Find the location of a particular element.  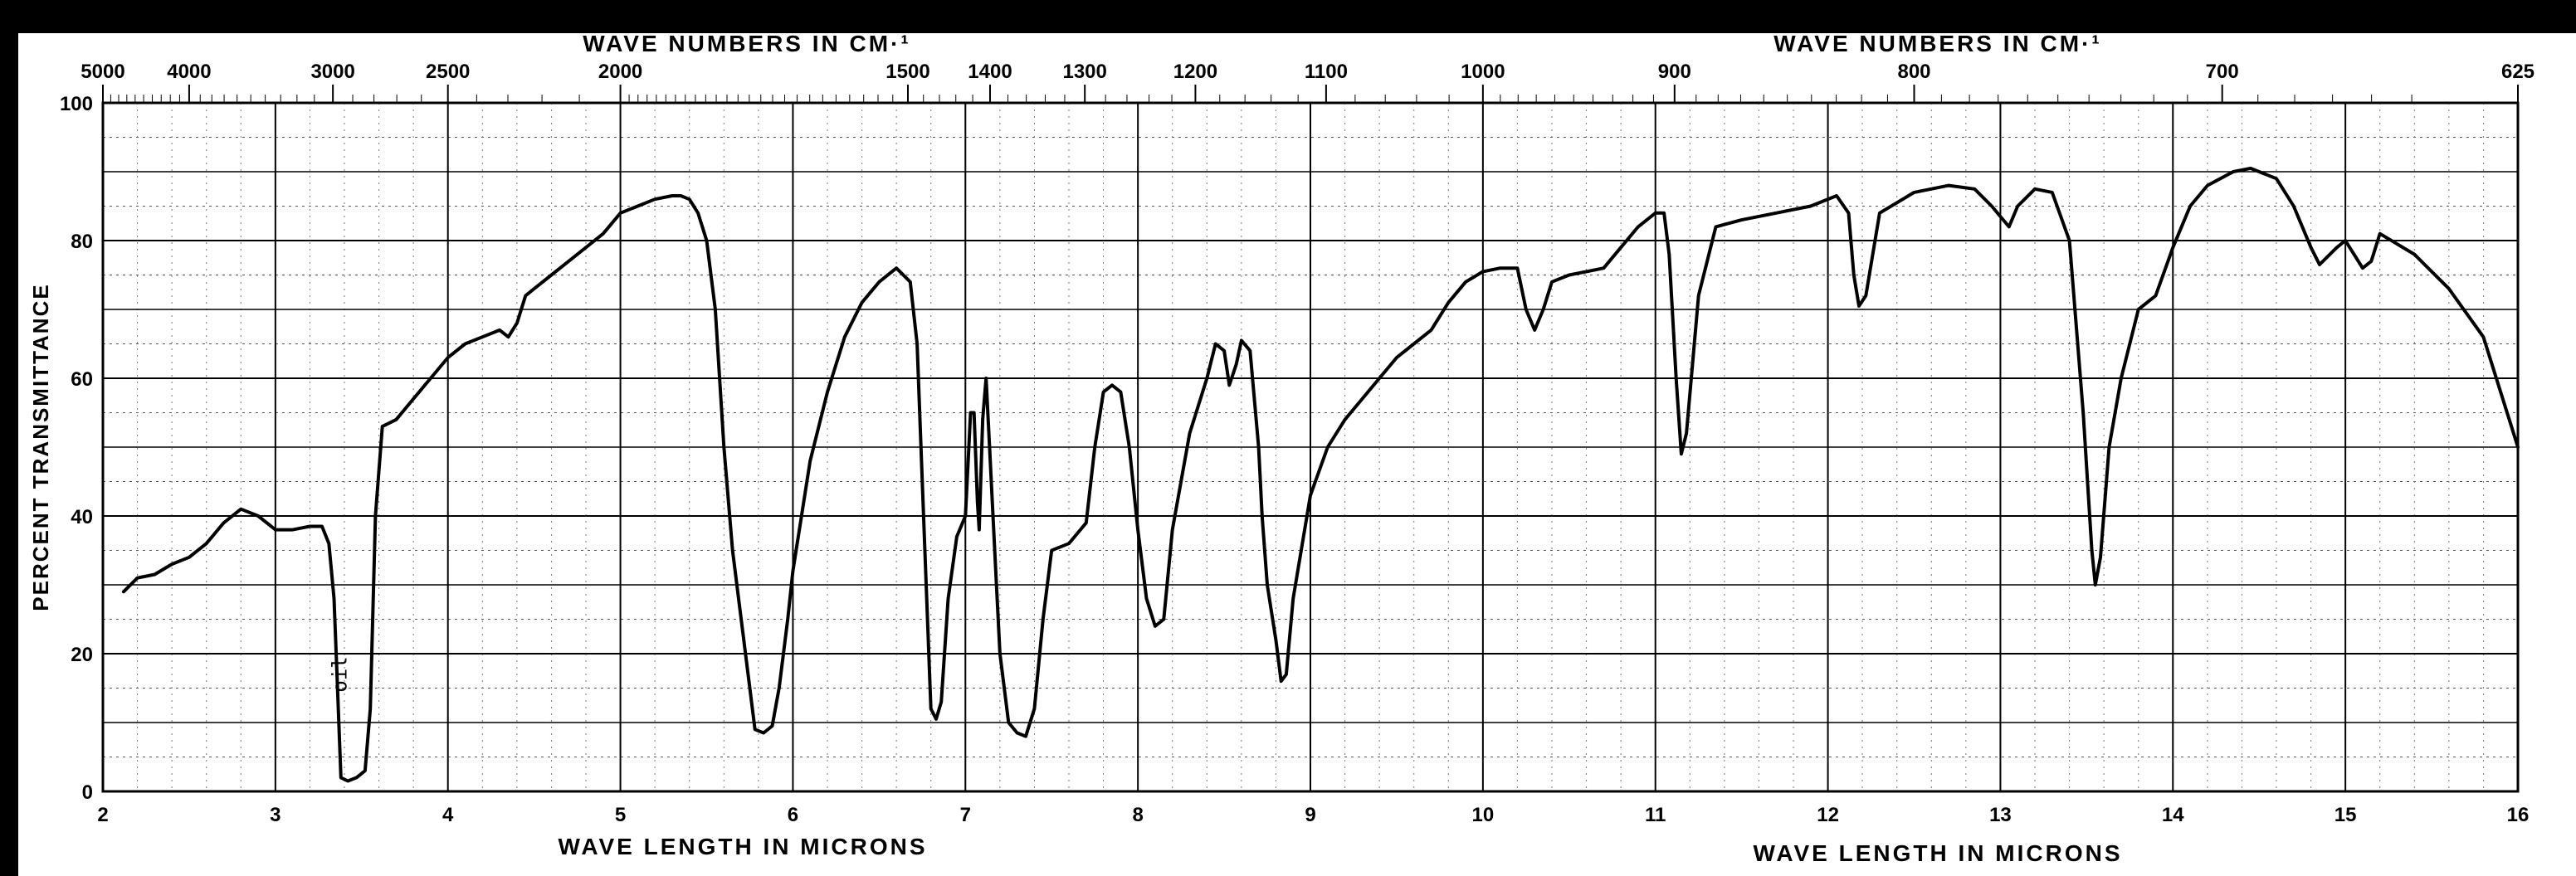

bottom-axis-label-left: WAVE LENGTH IN MICRONS is located at coordinates (742, 846).